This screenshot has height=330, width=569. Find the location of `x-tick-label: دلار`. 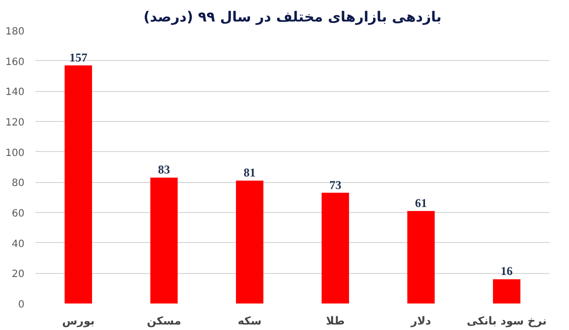

x-tick-label: دلار is located at coordinates (421, 321).